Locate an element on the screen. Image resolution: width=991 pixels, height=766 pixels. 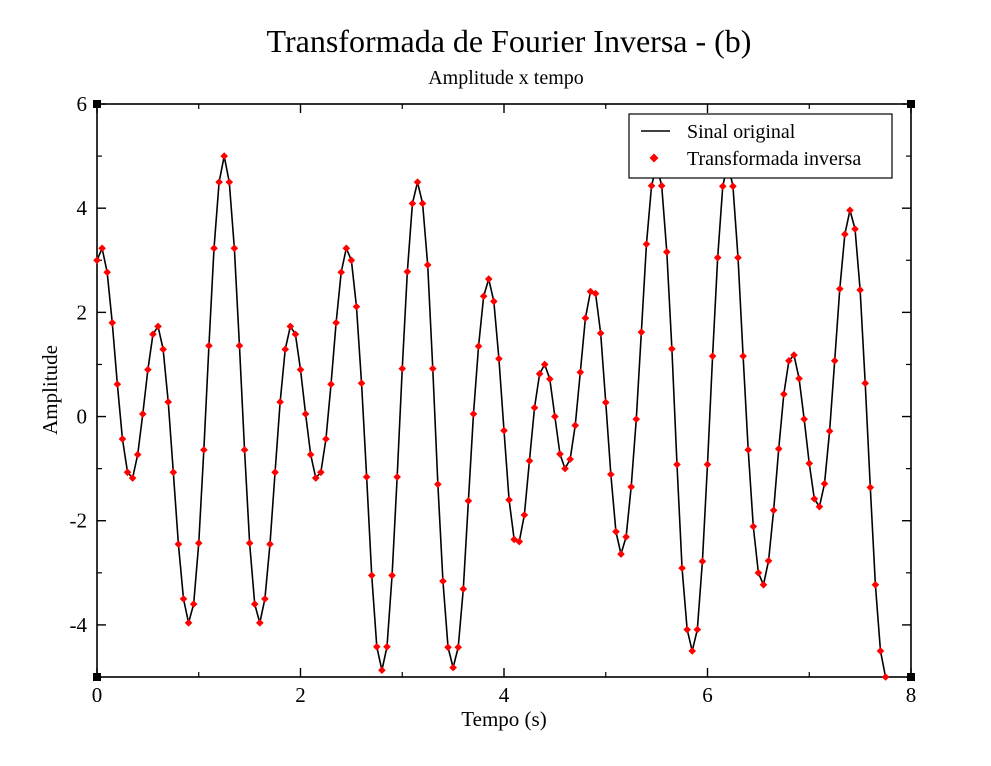
x-tick-label: 2 is located at coordinates (300, 695).